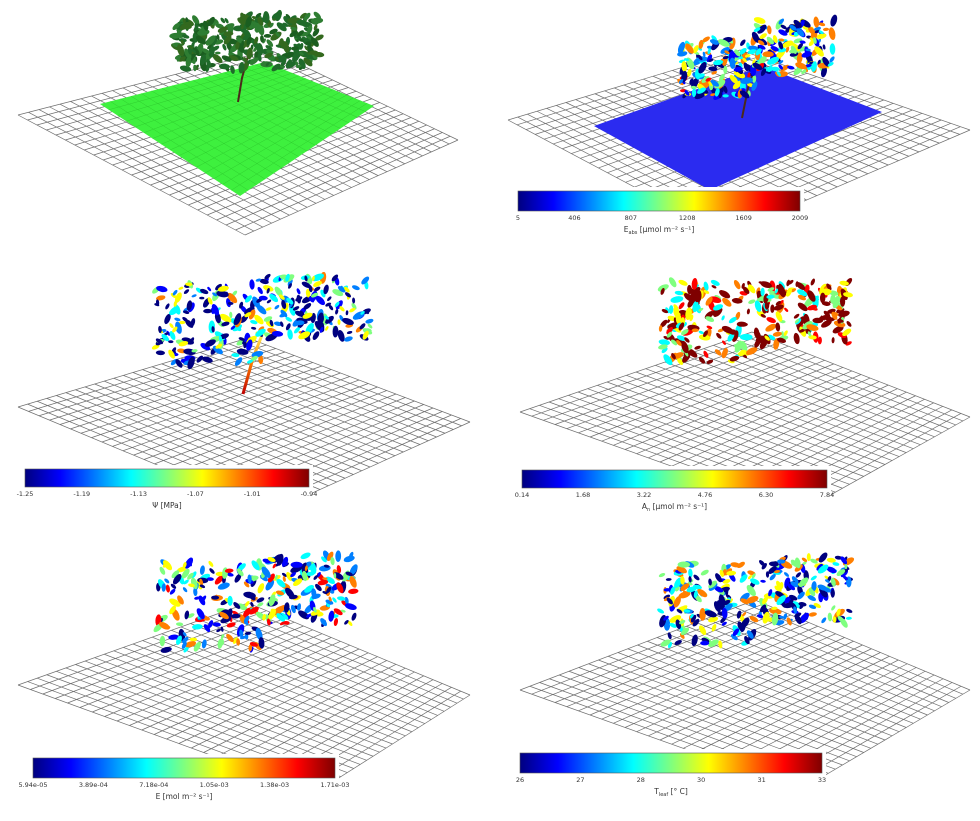  I want to click on colorbar: 5 406 807 1208 1609 2009 Eabs [μmol m⁻² s⁻¹], so click(661, 213).